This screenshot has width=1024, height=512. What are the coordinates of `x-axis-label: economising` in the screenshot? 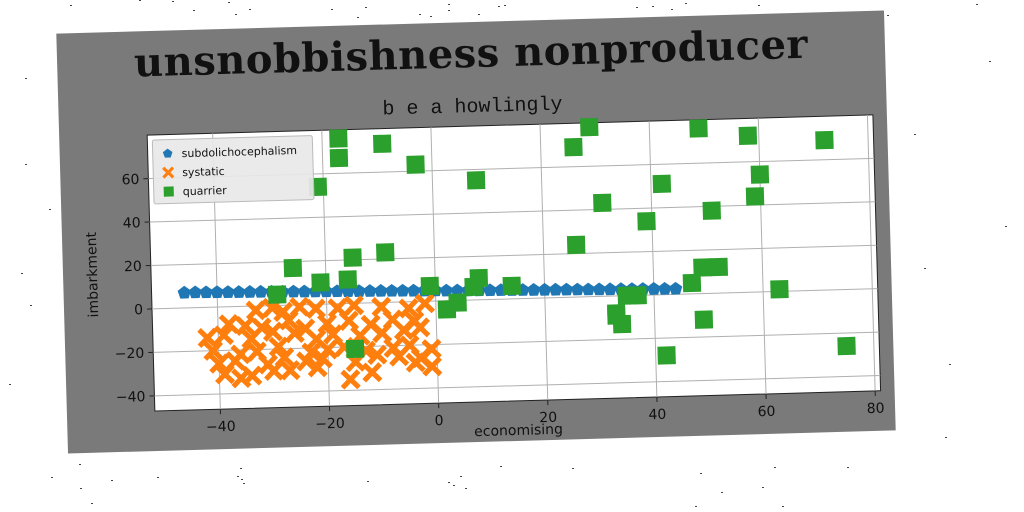 It's located at (518, 431).